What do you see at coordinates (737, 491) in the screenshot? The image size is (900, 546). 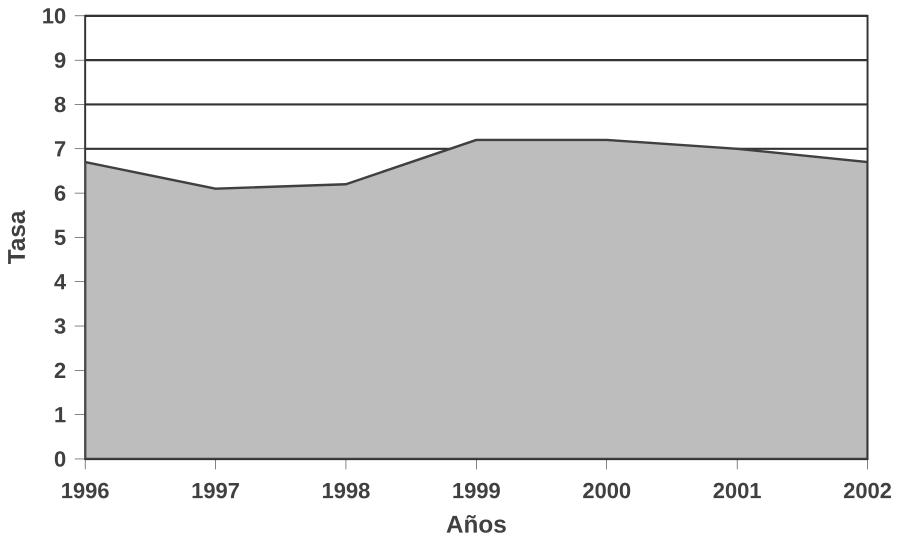 I see `x-tick-label: 2001` at bounding box center [737, 491].